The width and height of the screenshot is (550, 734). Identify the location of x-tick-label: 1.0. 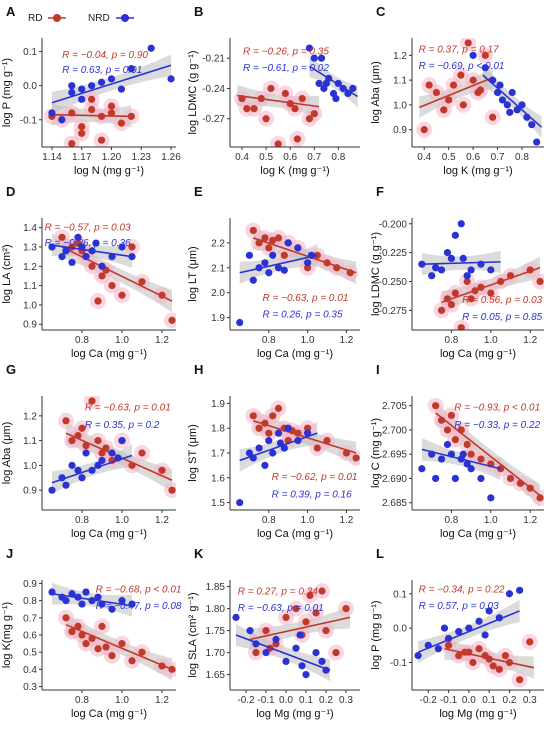
(491, 520).